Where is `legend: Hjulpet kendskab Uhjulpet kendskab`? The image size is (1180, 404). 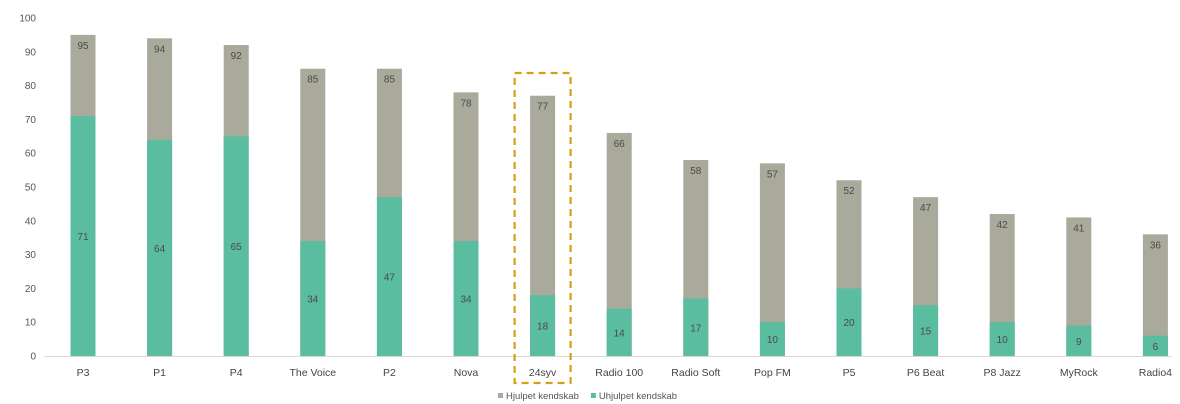 legend: Hjulpet kendskab Uhjulpet kendskab is located at coordinates (587, 396).